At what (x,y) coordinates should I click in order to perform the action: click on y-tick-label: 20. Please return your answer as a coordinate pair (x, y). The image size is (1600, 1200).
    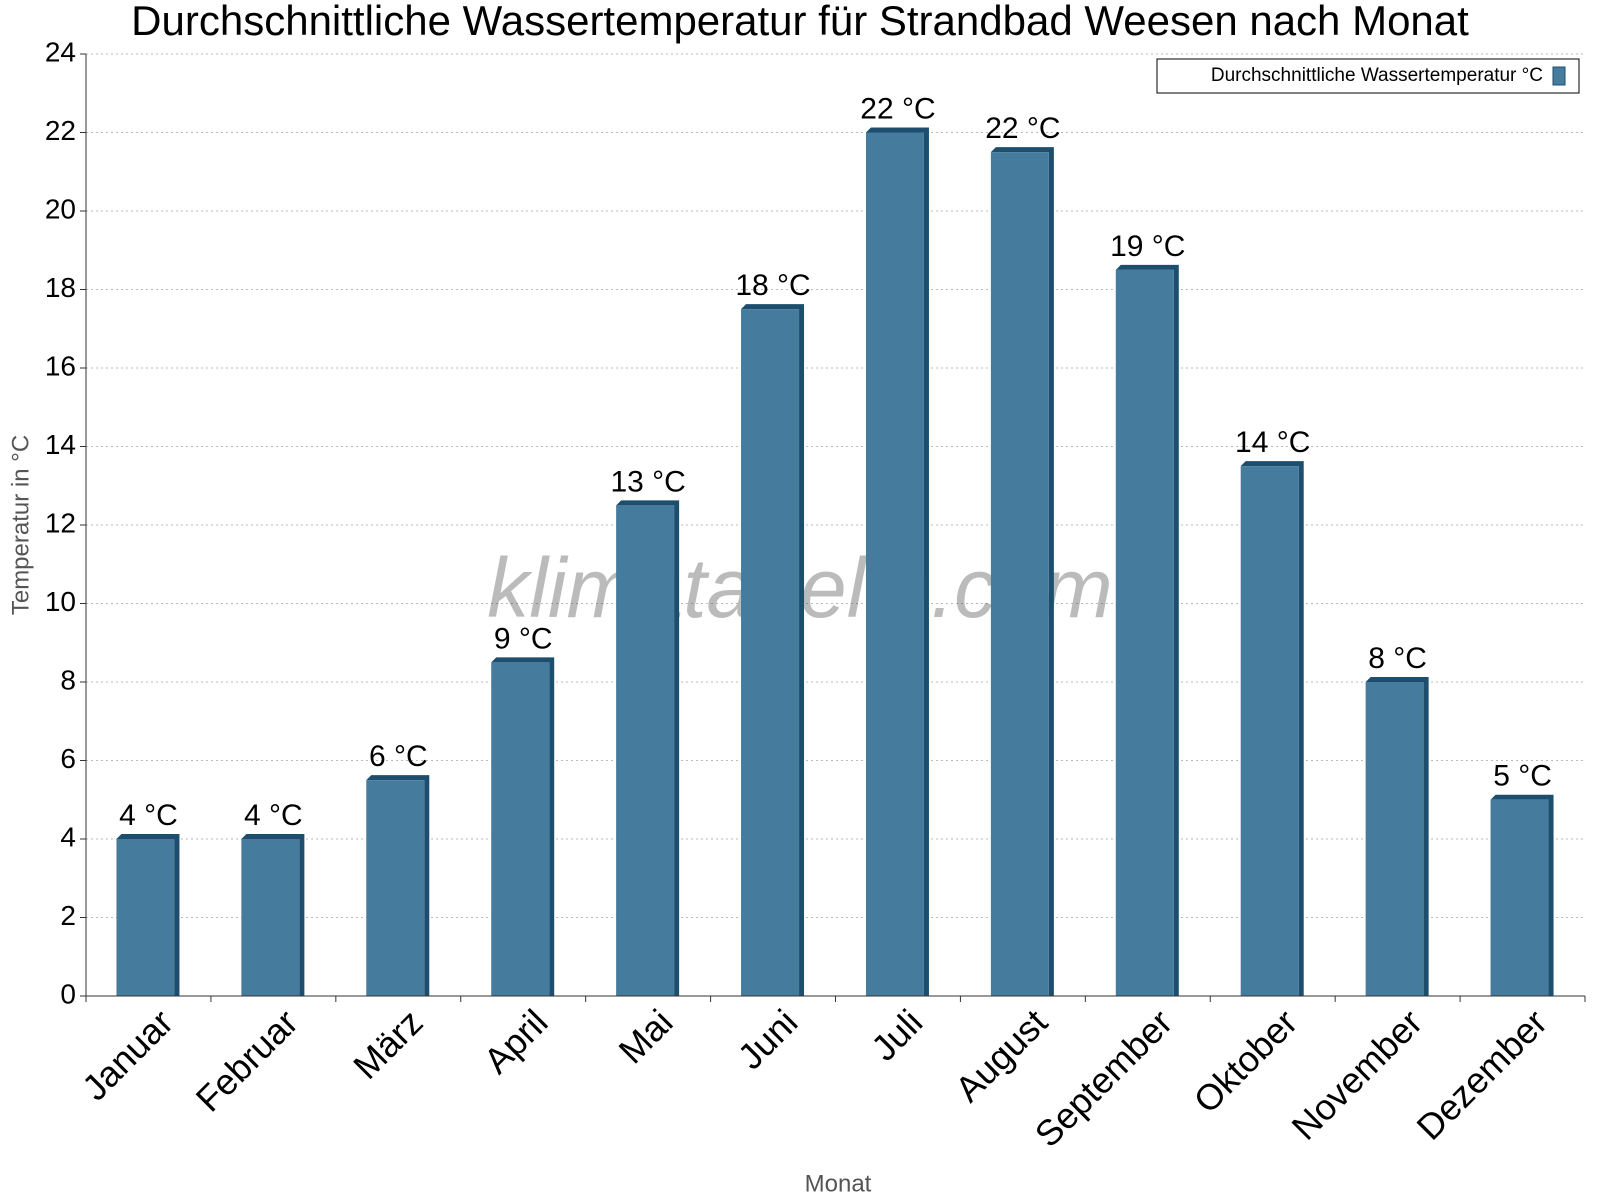
    Looking at the image, I should click on (60, 208).